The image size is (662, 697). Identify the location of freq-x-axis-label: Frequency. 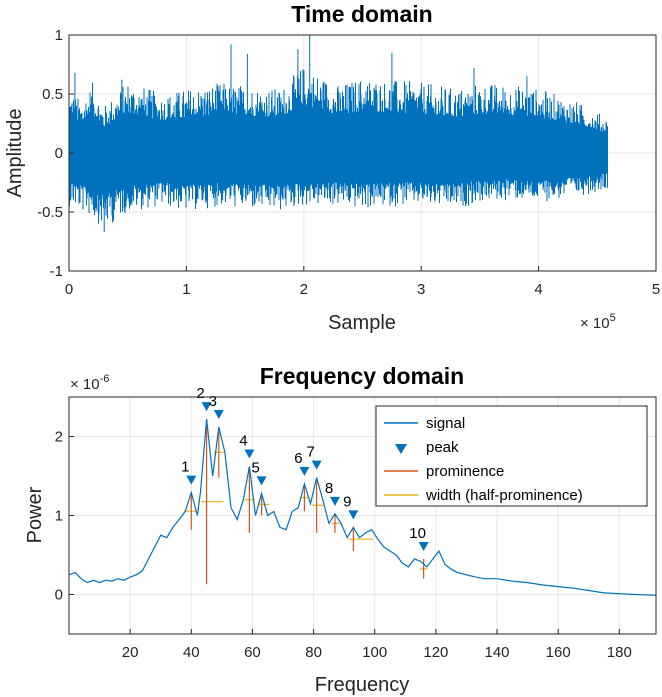
(362, 685).